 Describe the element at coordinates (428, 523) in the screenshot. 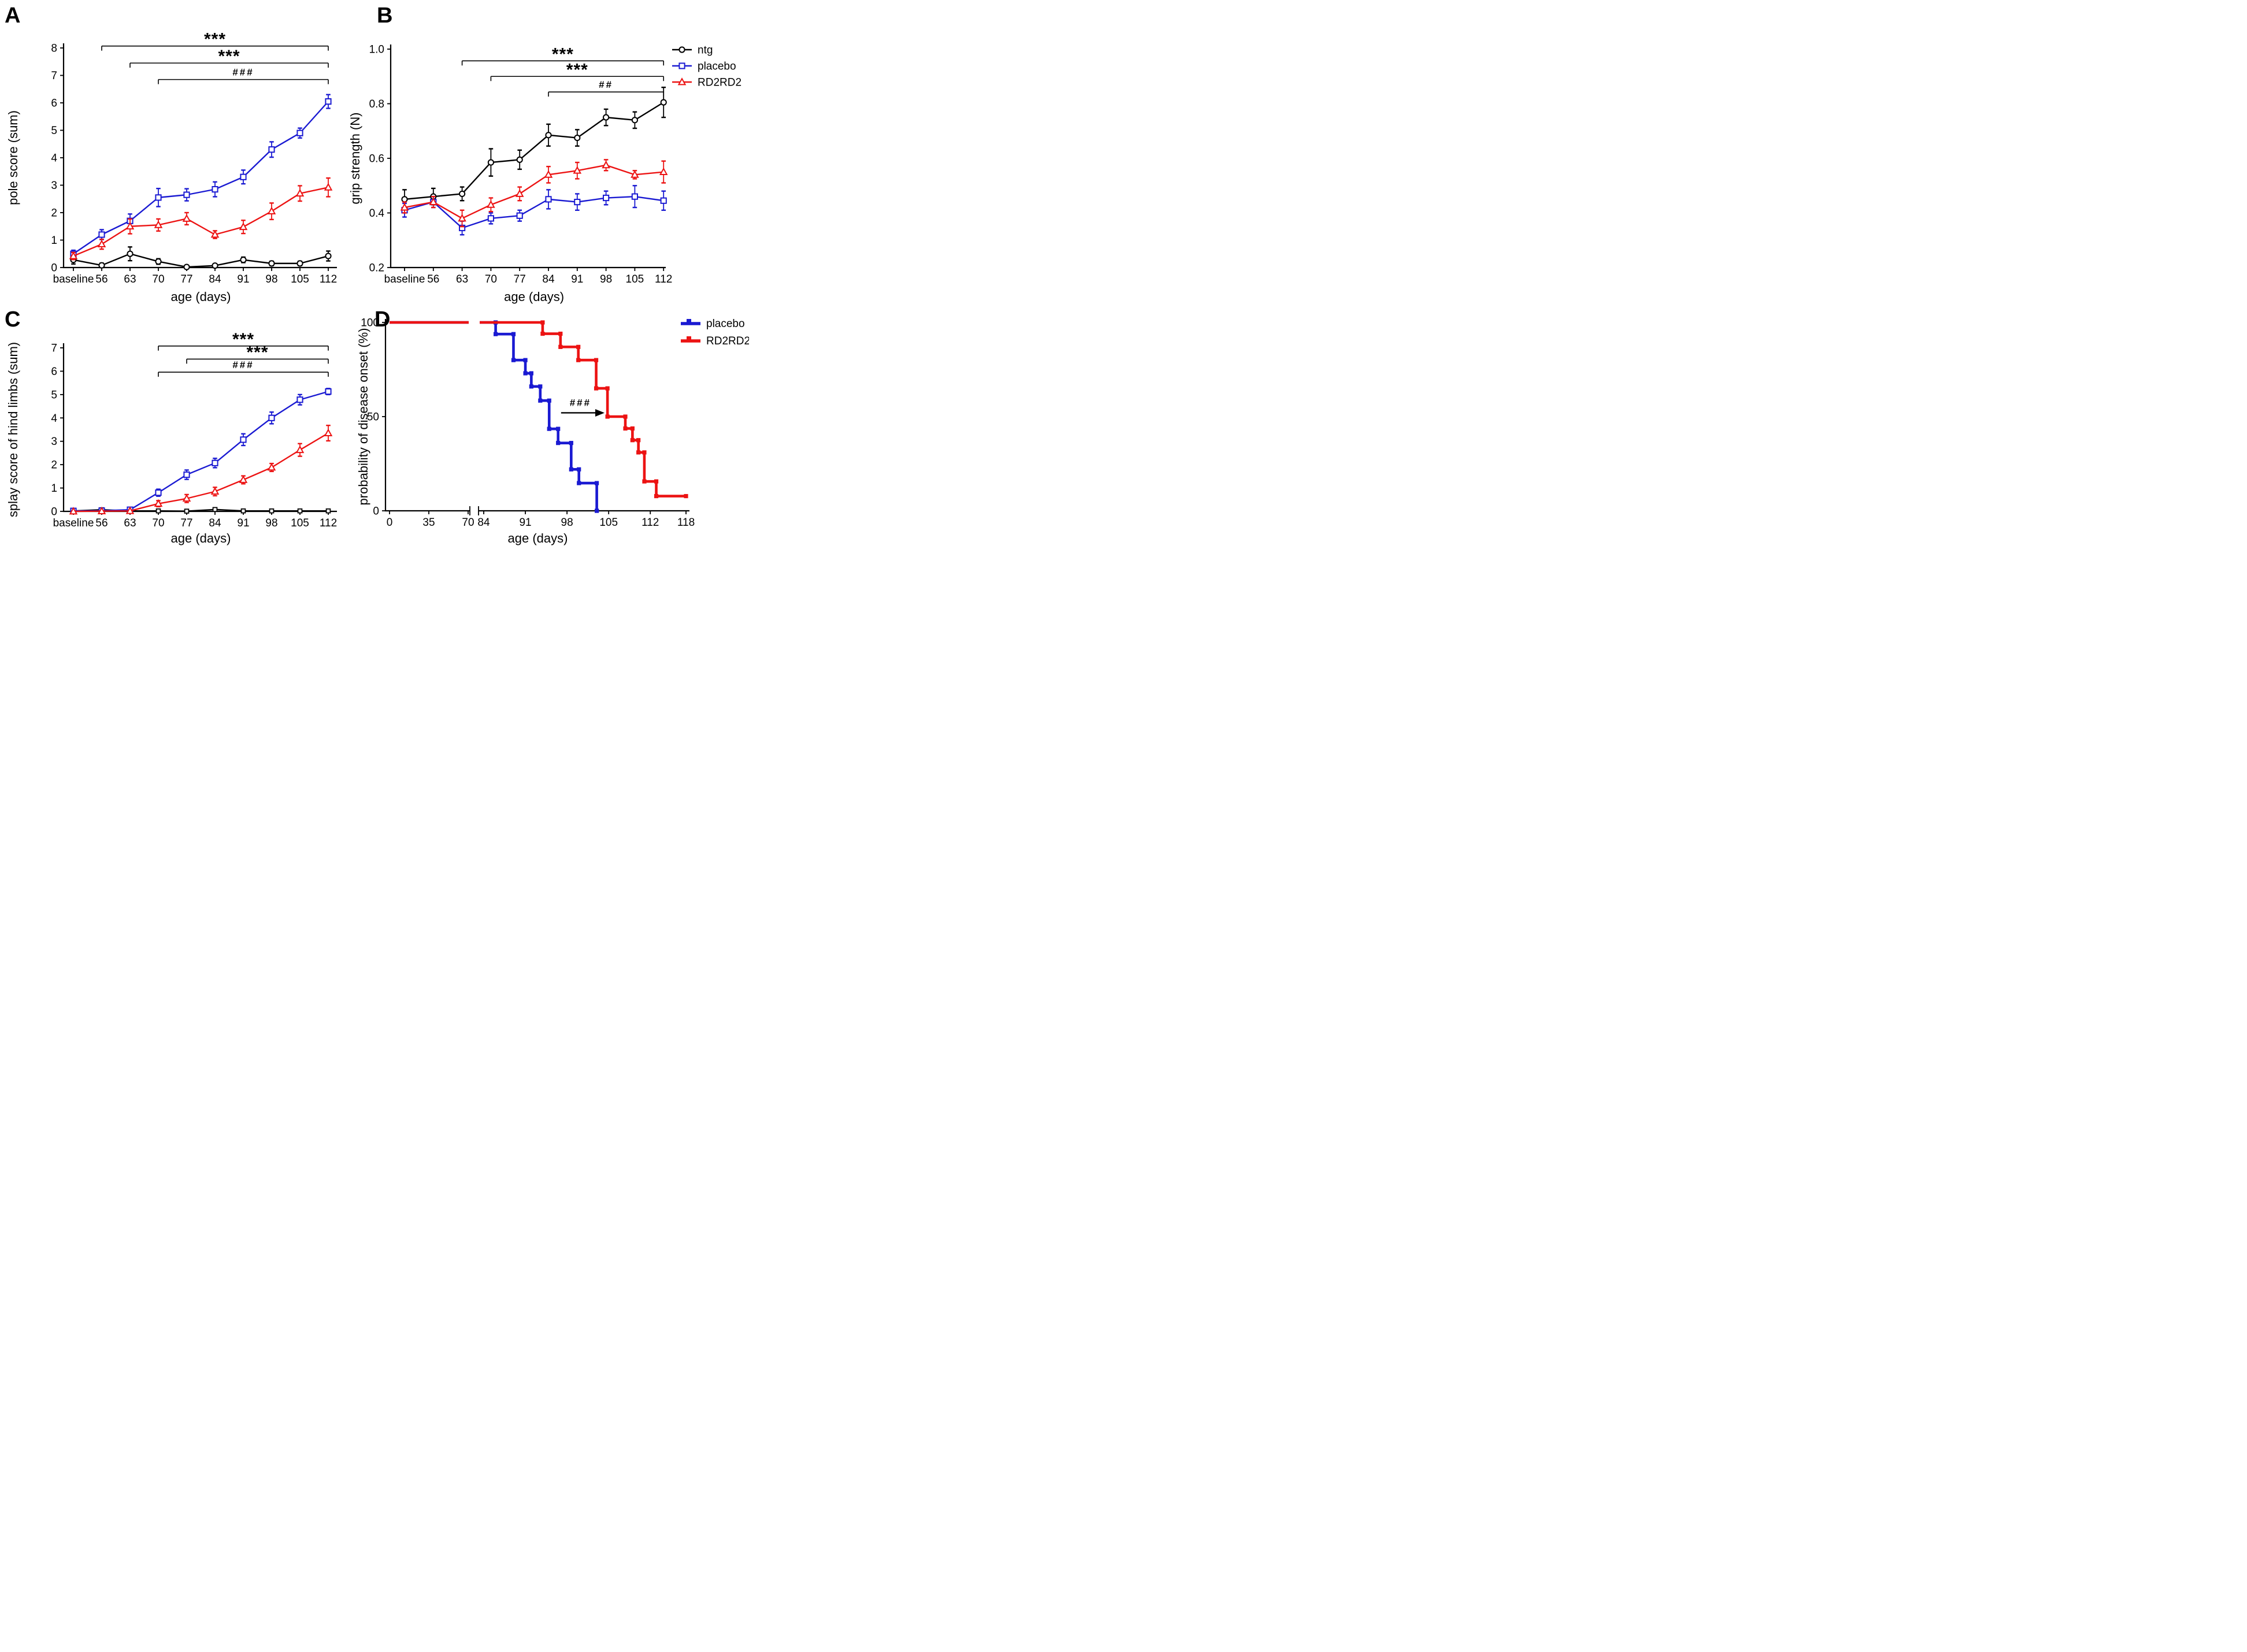

I see `x-tick-label: 35` at that location.